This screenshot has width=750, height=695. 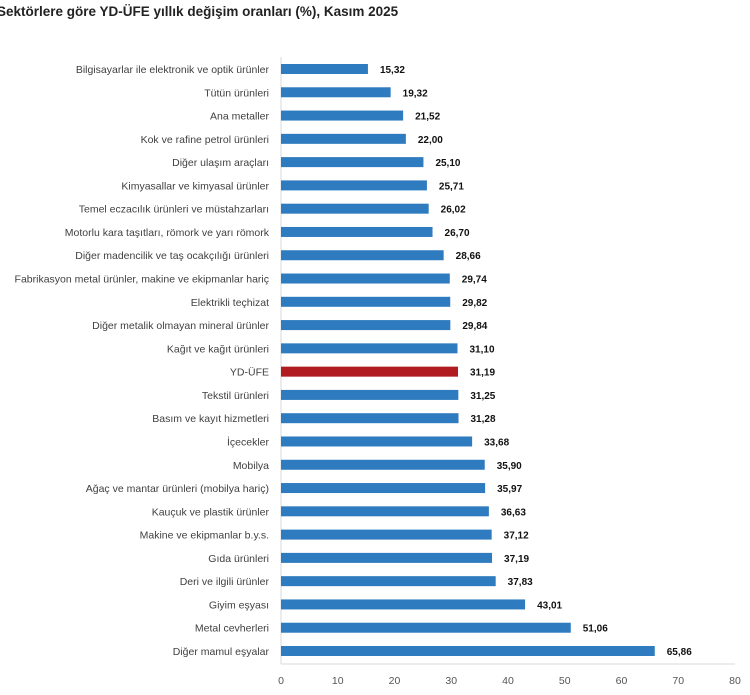 What do you see at coordinates (195, 186) in the screenshot?
I see `category-label: Kimyasallar ve kimyasal ürünler` at bounding box center [195, 186].